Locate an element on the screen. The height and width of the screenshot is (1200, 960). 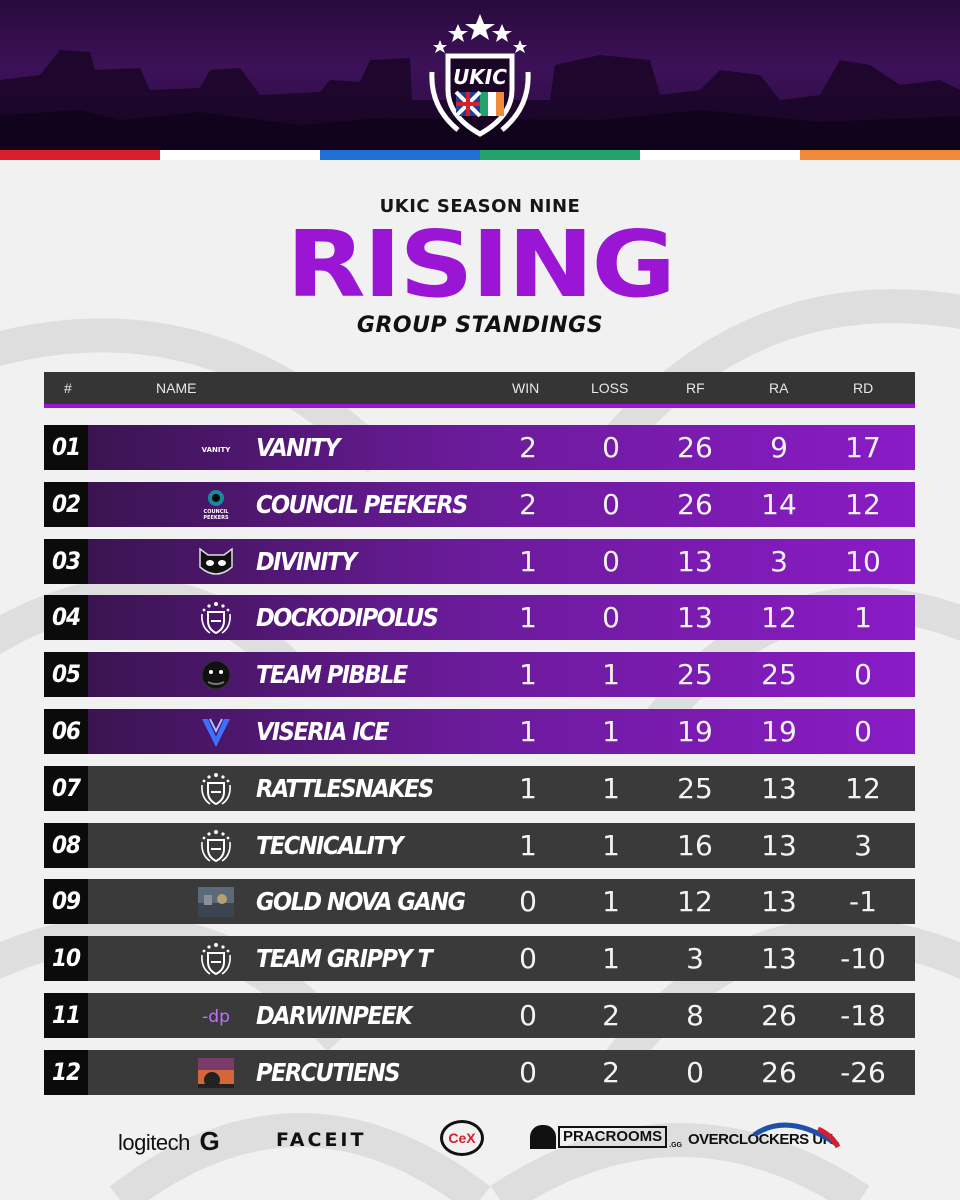
header-banner: UKIC is located at coordinates (480, 75).